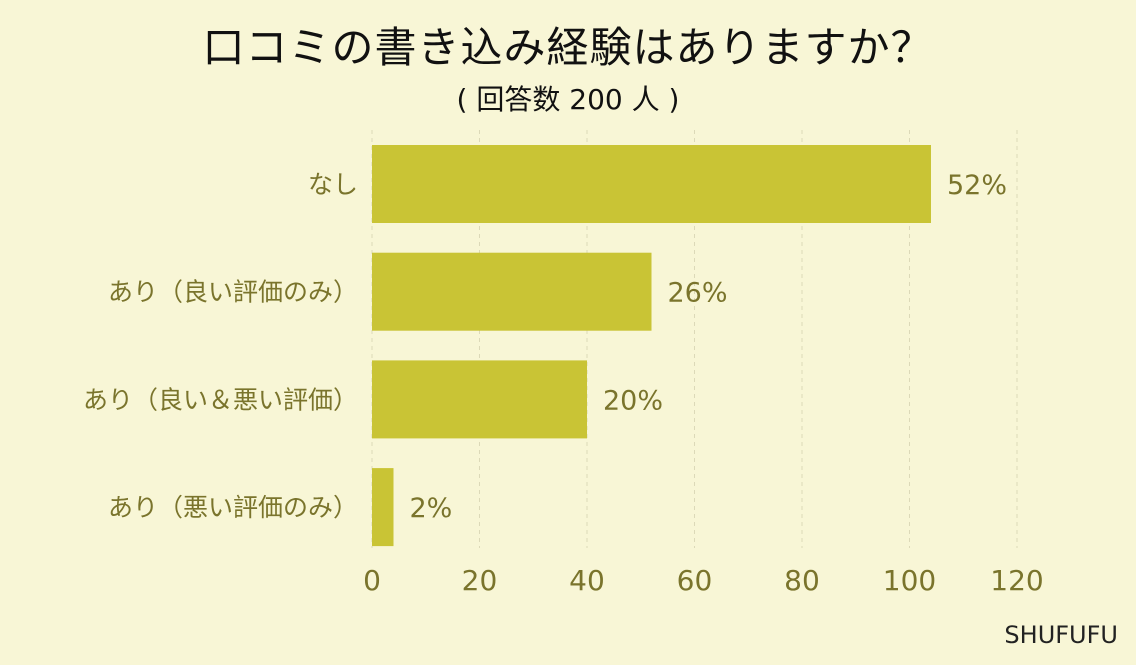  Describe the element at coordinates (1061, 635) in the screenshot. I see `brand-footer: SHUFUFU` at that location.